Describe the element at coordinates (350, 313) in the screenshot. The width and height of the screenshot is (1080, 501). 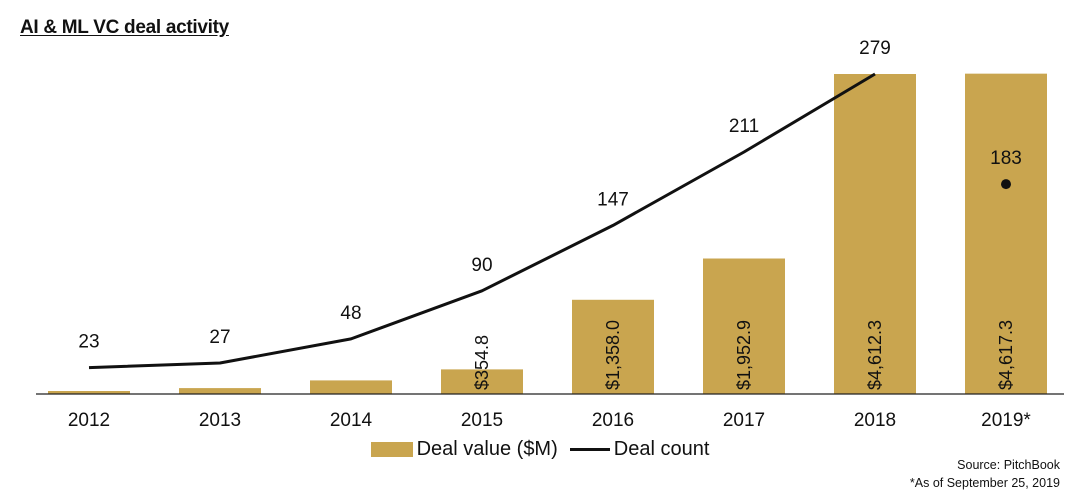
I see `deal-count-label: 48` at that location.